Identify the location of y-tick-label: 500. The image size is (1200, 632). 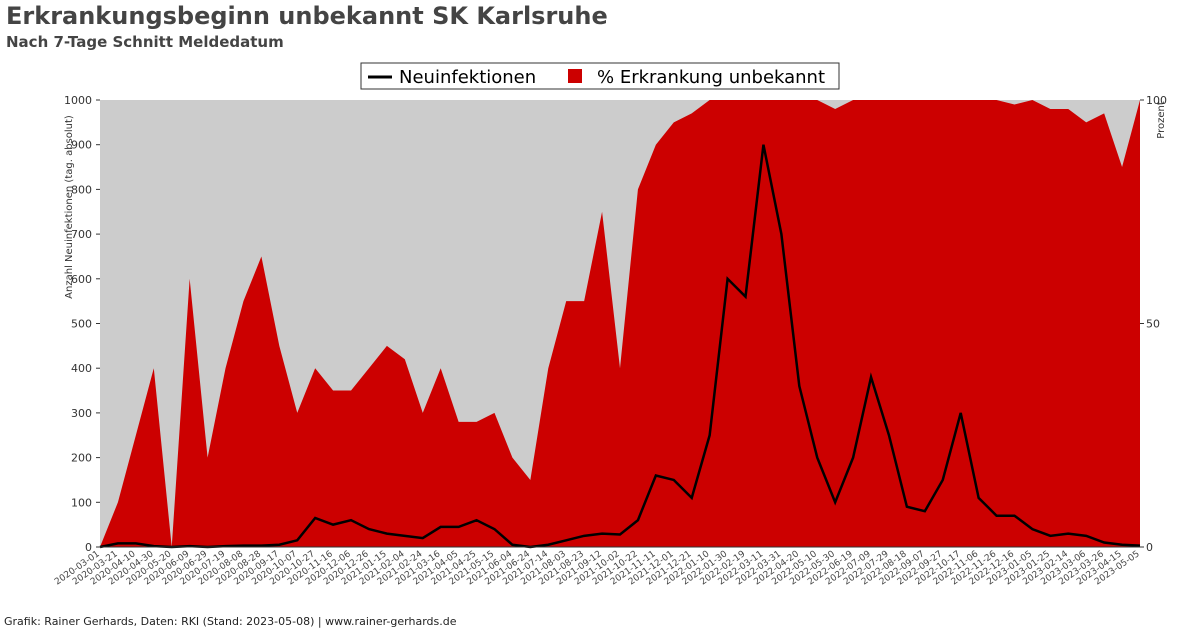
(81, 324).